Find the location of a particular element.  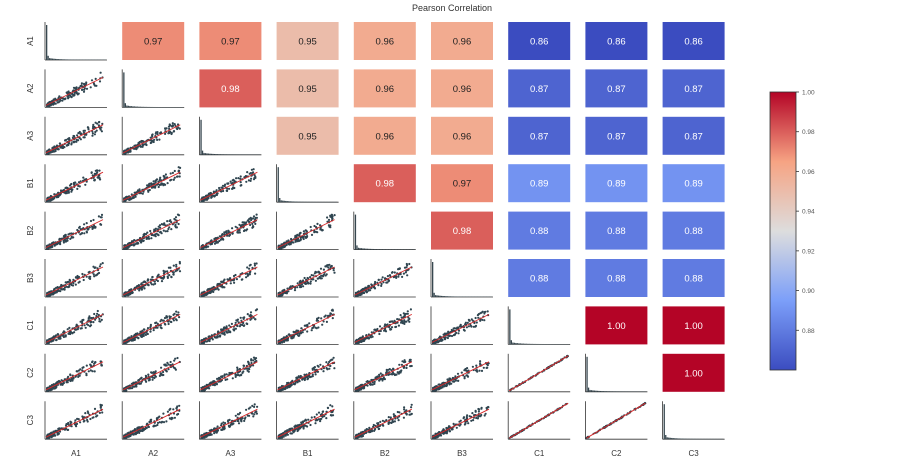

corr-value-B2-C2: 0.88 is located at coordinates (616, 231).